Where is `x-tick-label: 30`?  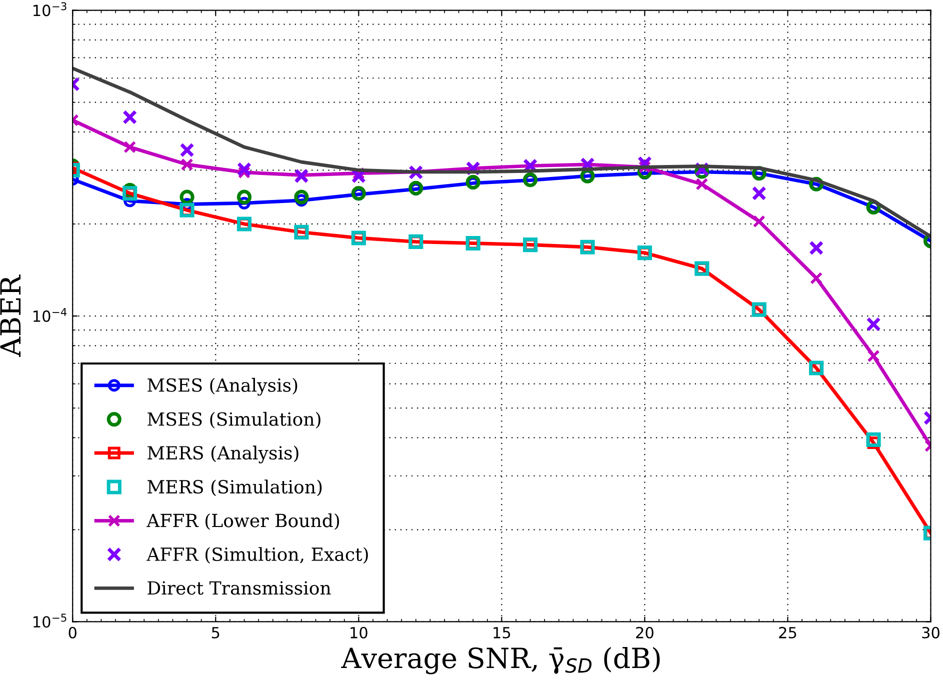 x-tick-label: 30 is located at coordinates (931, 632).